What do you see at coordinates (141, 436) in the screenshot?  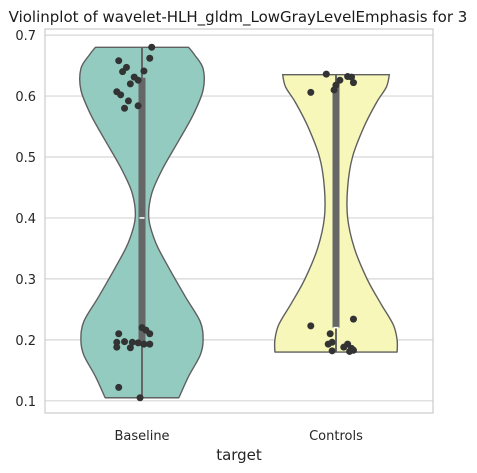 I see `x-tick-label: Baseline` at bounding box center [141, 436].